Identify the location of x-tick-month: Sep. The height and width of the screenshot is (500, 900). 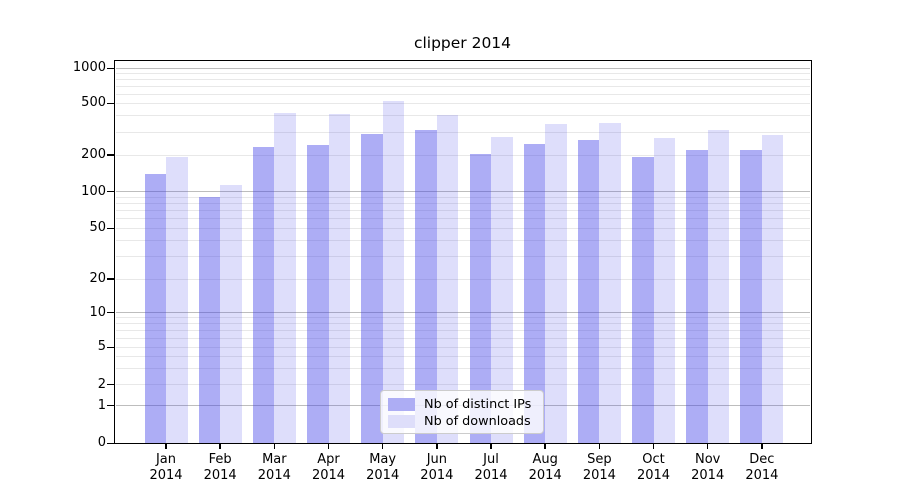
(599, 459).